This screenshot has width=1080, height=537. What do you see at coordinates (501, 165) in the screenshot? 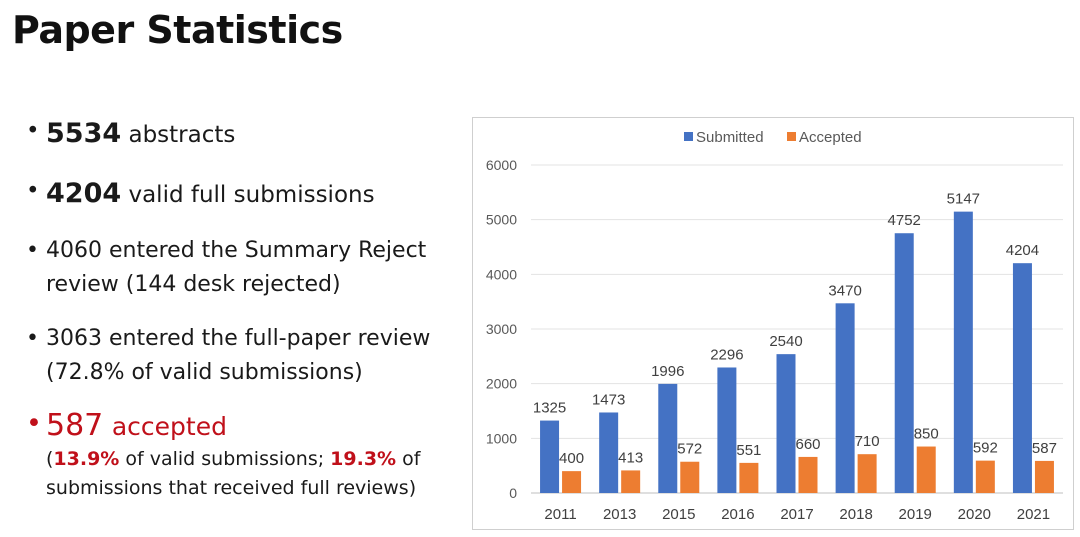
I see `y-tick-label: 6000` at bounding box center [501, 165].